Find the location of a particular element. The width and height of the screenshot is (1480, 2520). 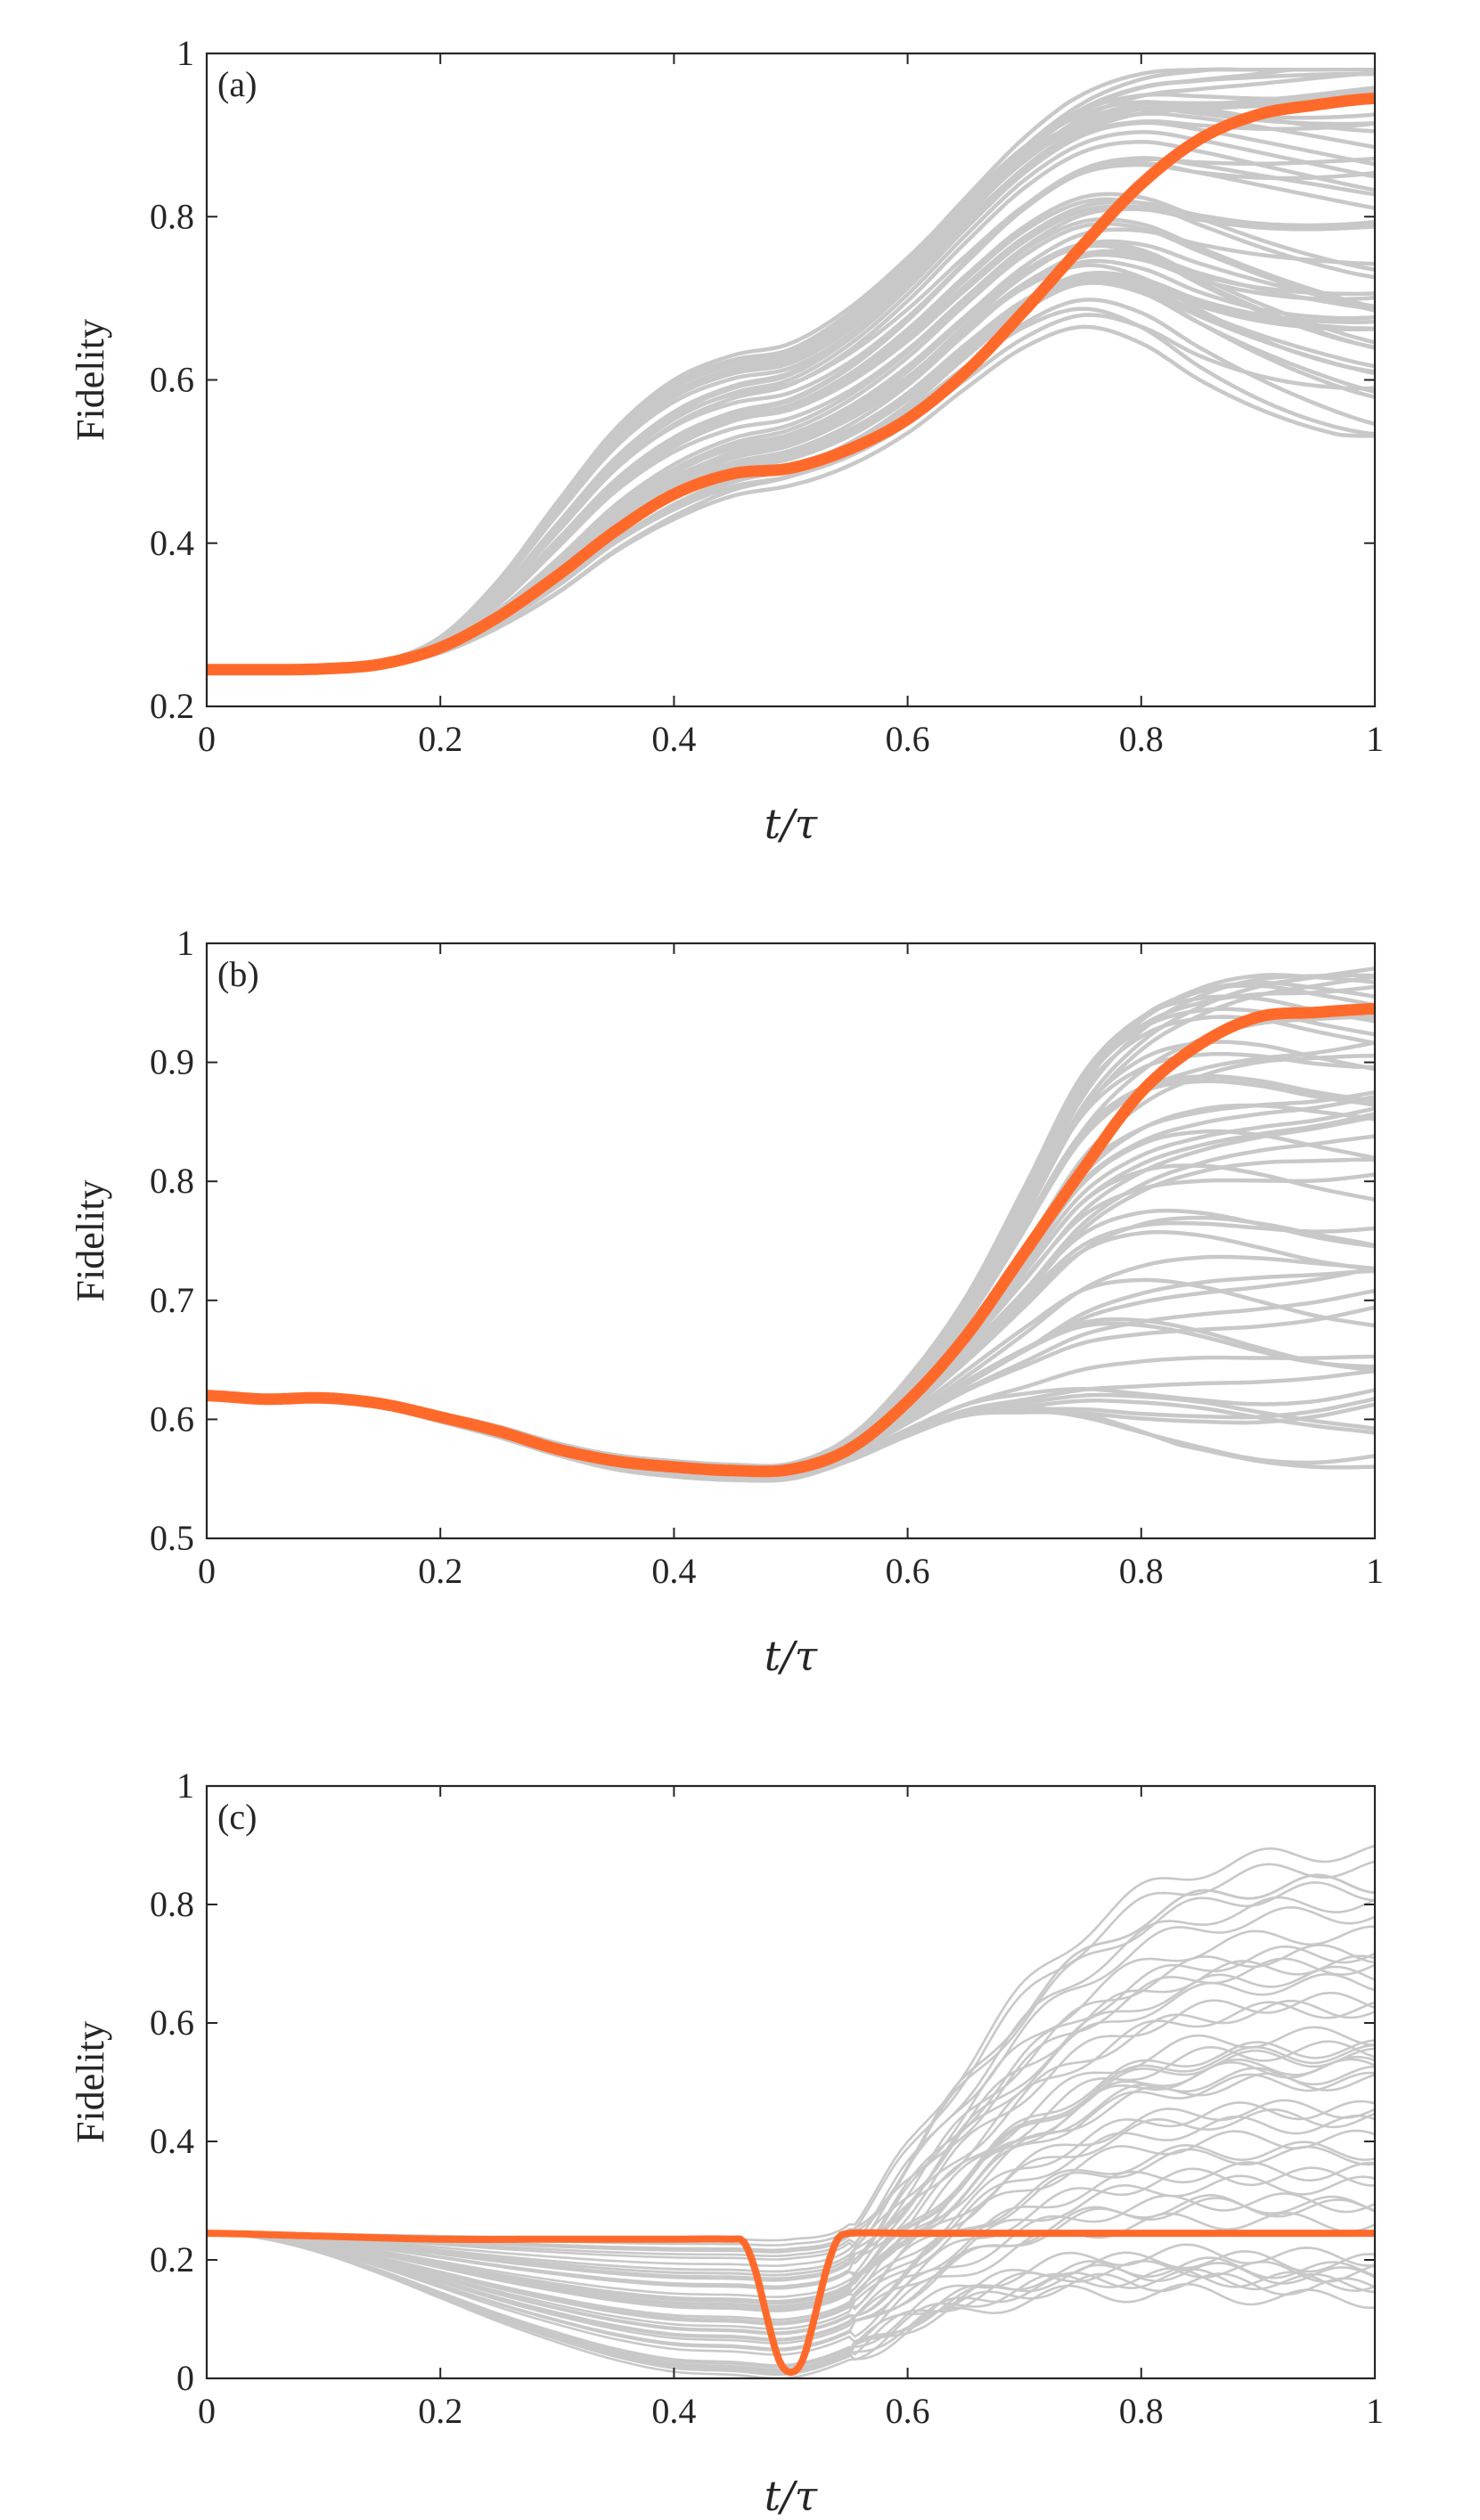

panel-label: (c) is located at coordinates (237, 1817).